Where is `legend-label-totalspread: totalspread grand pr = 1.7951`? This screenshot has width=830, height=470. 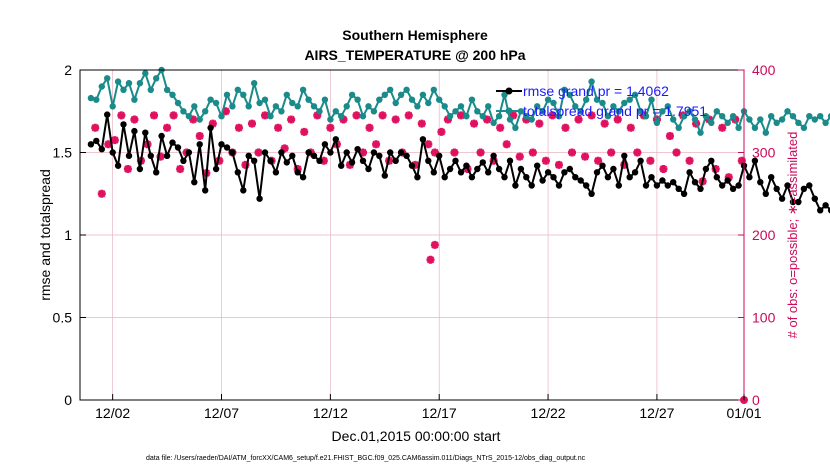
legend-label-totalspread: totalspread grand pr = 1.7951 is located at coordinates (615, 111).